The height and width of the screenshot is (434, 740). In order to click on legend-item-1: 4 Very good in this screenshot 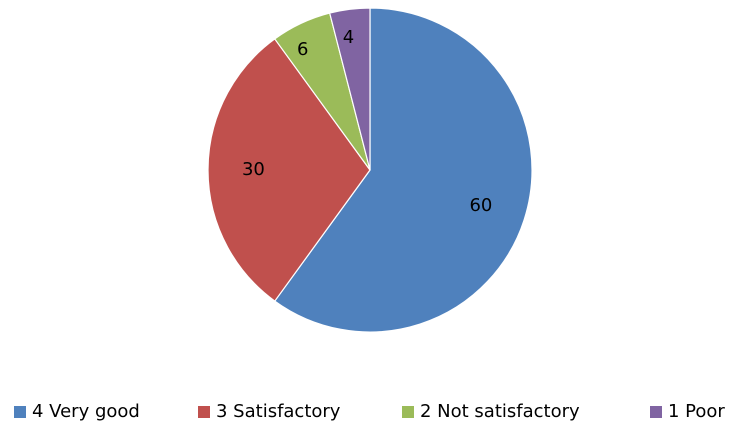, I will do `click(77, 411)`.